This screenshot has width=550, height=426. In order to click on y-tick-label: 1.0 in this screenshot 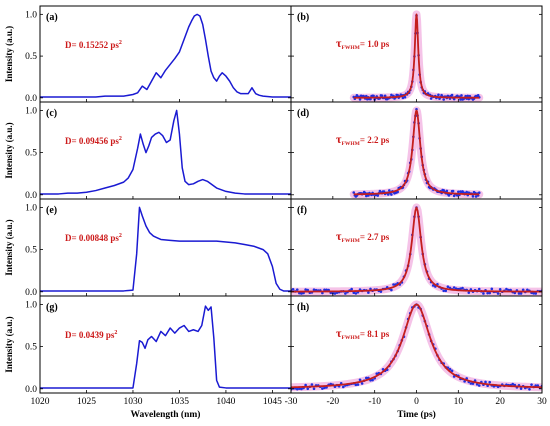, I will do `click(31, 208)`.